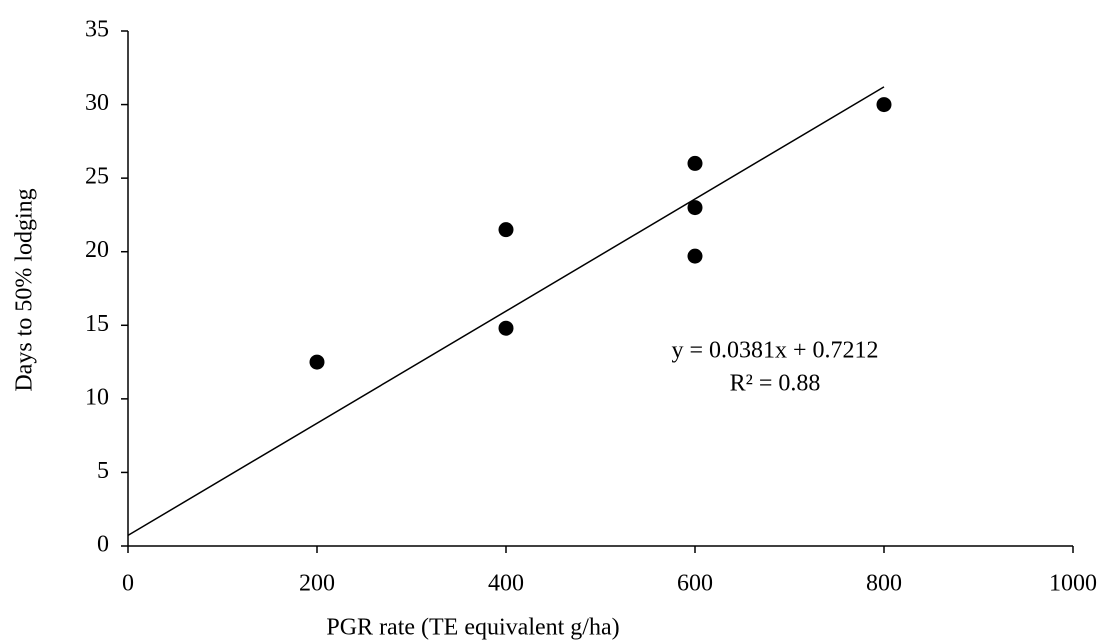  I want to click on annotation: R² = 0.88, so click(775, 384).